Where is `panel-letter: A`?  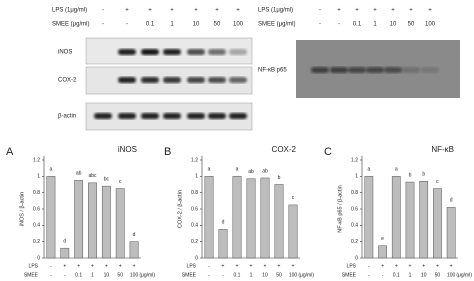
panel-letter: A is located at coordinates (10, 152).